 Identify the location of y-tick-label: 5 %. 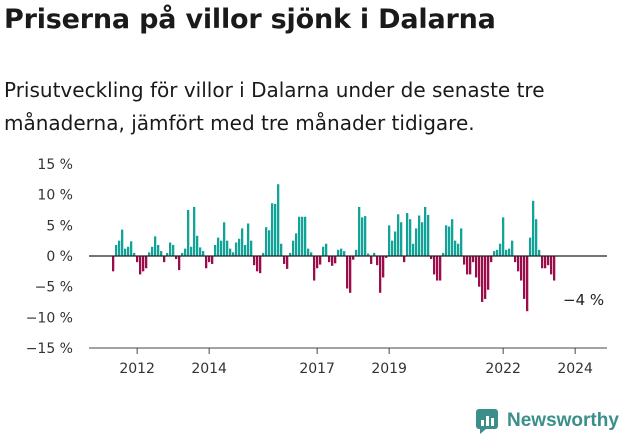
(59, 226).